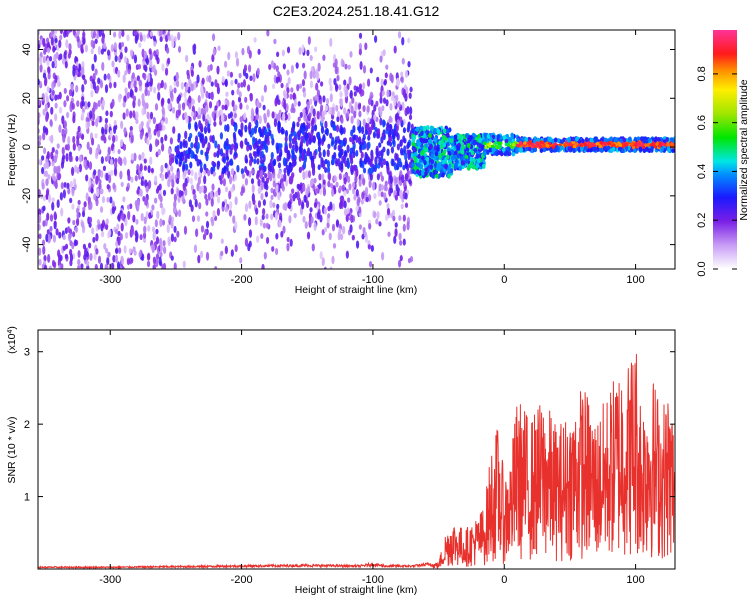  I want to click on x-tick-label: 0, so click(504, 280).